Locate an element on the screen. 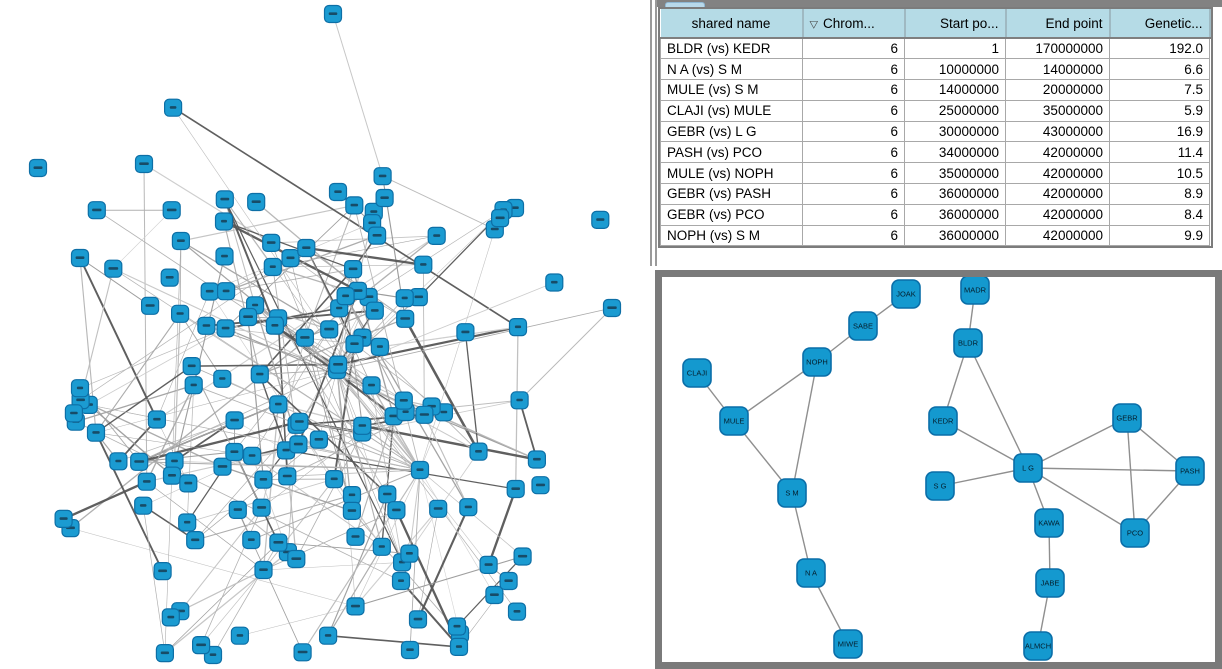  network-node-miwe: MIWE is located at coordinates (848, 644).